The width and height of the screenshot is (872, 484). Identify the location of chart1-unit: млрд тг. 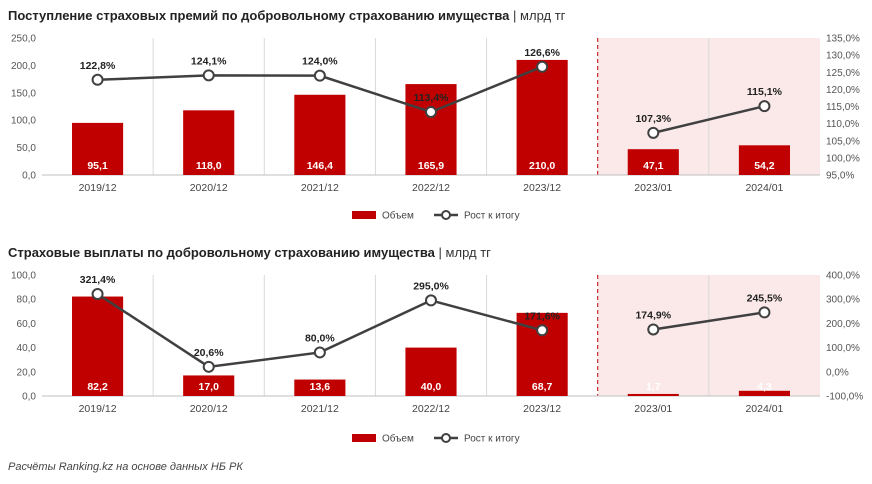
(543, 15).